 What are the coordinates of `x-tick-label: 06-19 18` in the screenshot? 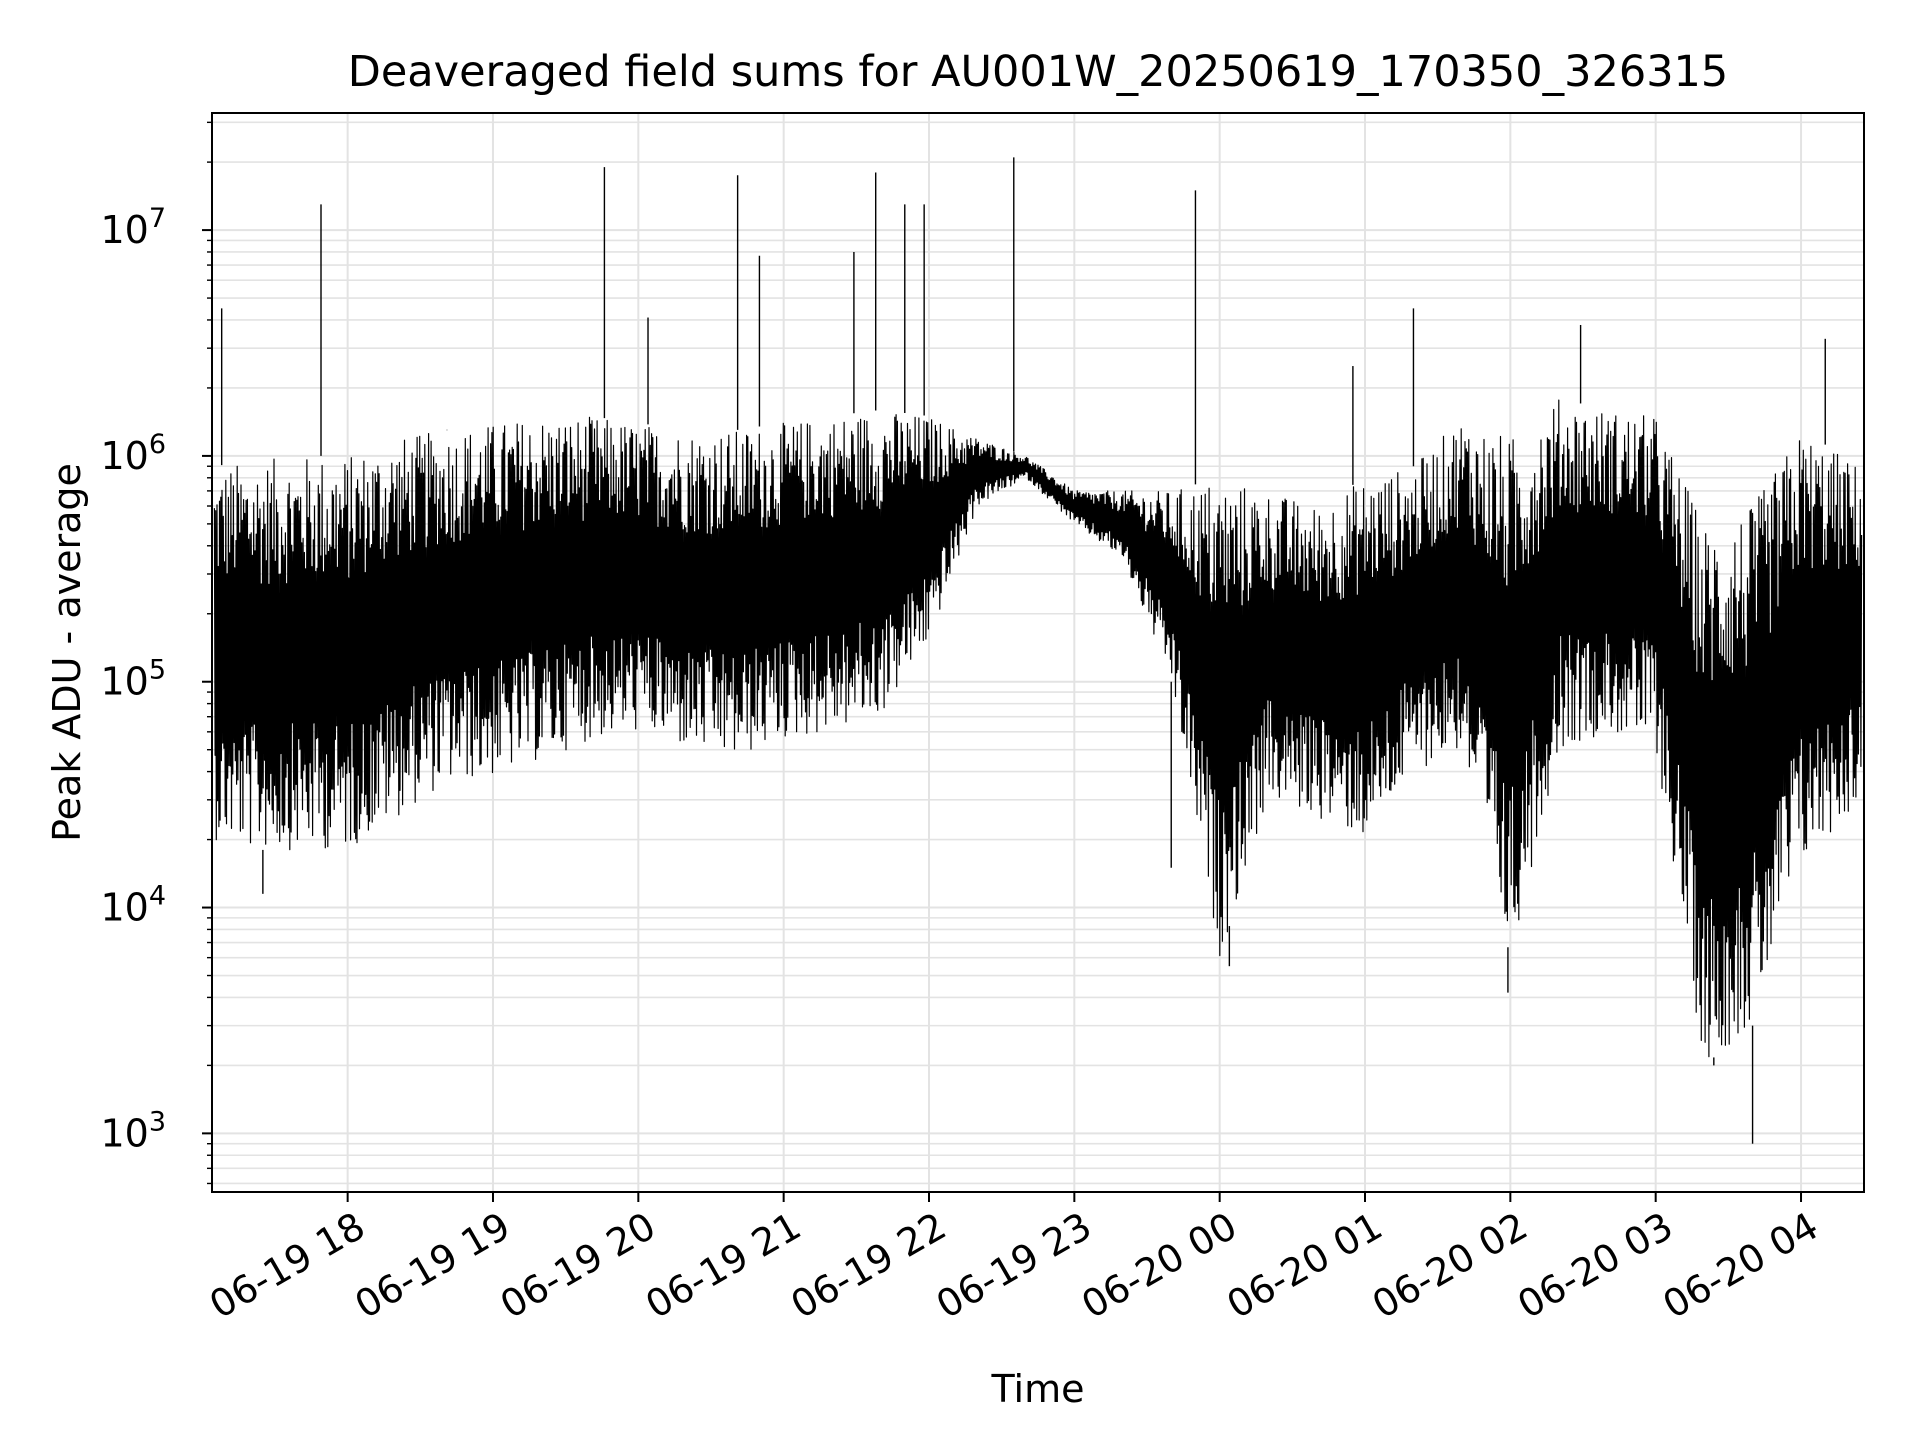 It's located at (287, 1266).